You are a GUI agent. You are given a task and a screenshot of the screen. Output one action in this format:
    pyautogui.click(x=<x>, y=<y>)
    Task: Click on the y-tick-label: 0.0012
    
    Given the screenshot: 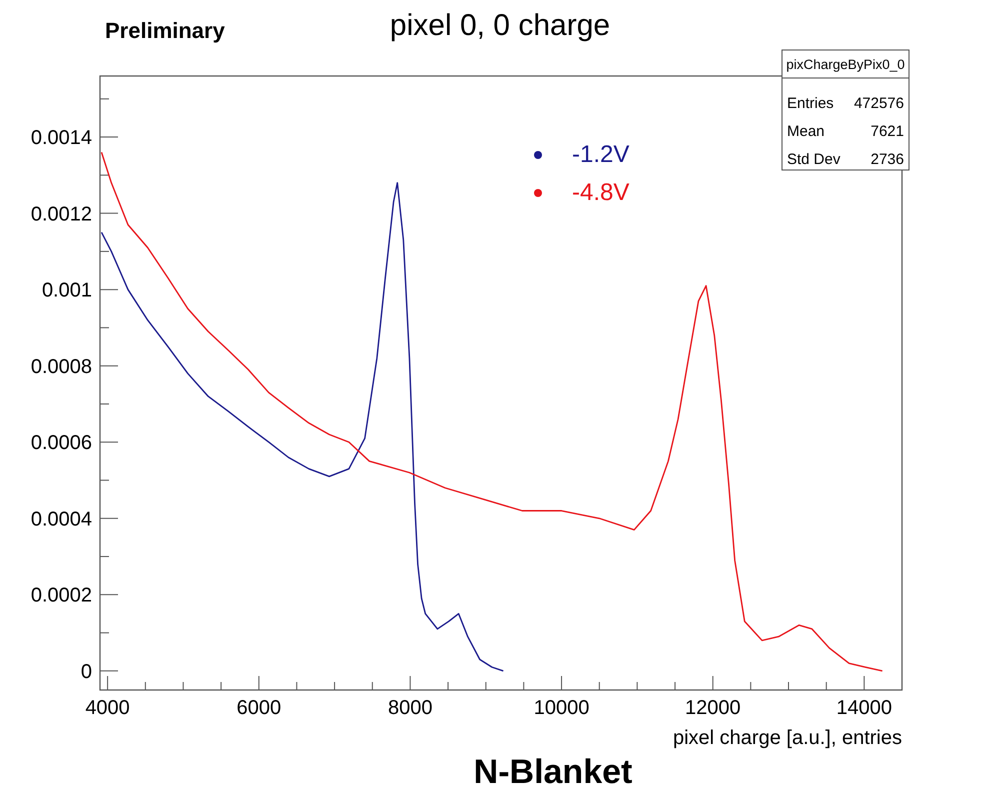 What is the action you would take?
    pyautogui.click(x=61, y=214)
    